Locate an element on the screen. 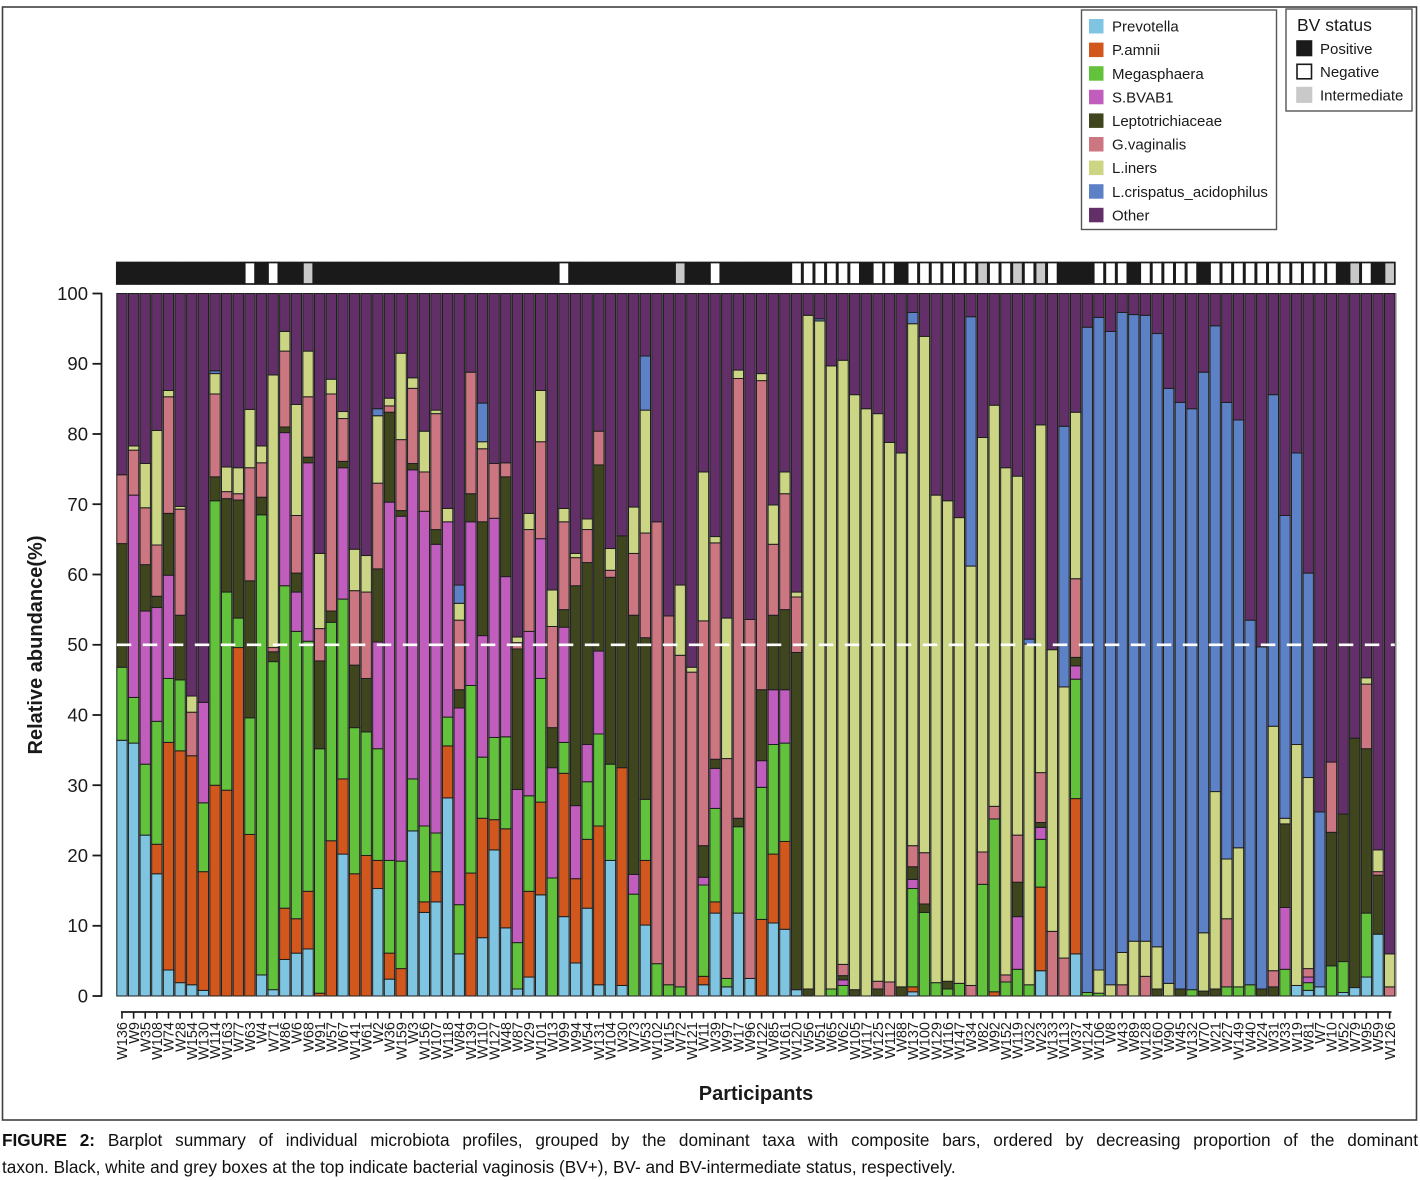 The image size is (1420, 1180). svg-text: W34 is located at coordinates (972, 1037).